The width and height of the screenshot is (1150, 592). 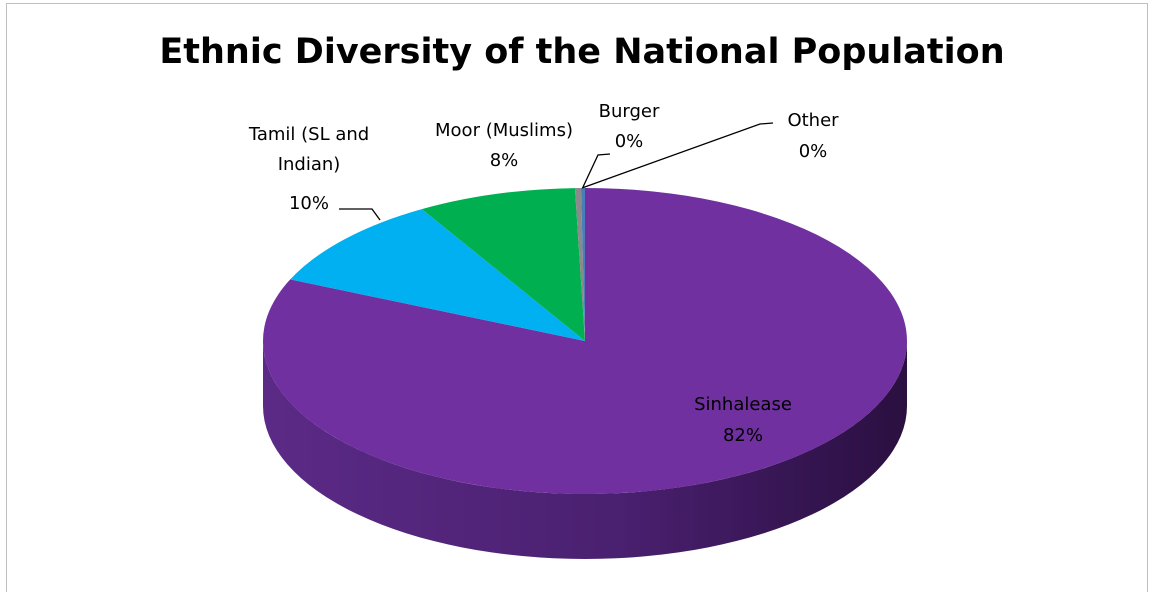 I want to click on slice-label-tamil-sl-and-indian-: Tamil (SL and, so click(x=308, y=134).